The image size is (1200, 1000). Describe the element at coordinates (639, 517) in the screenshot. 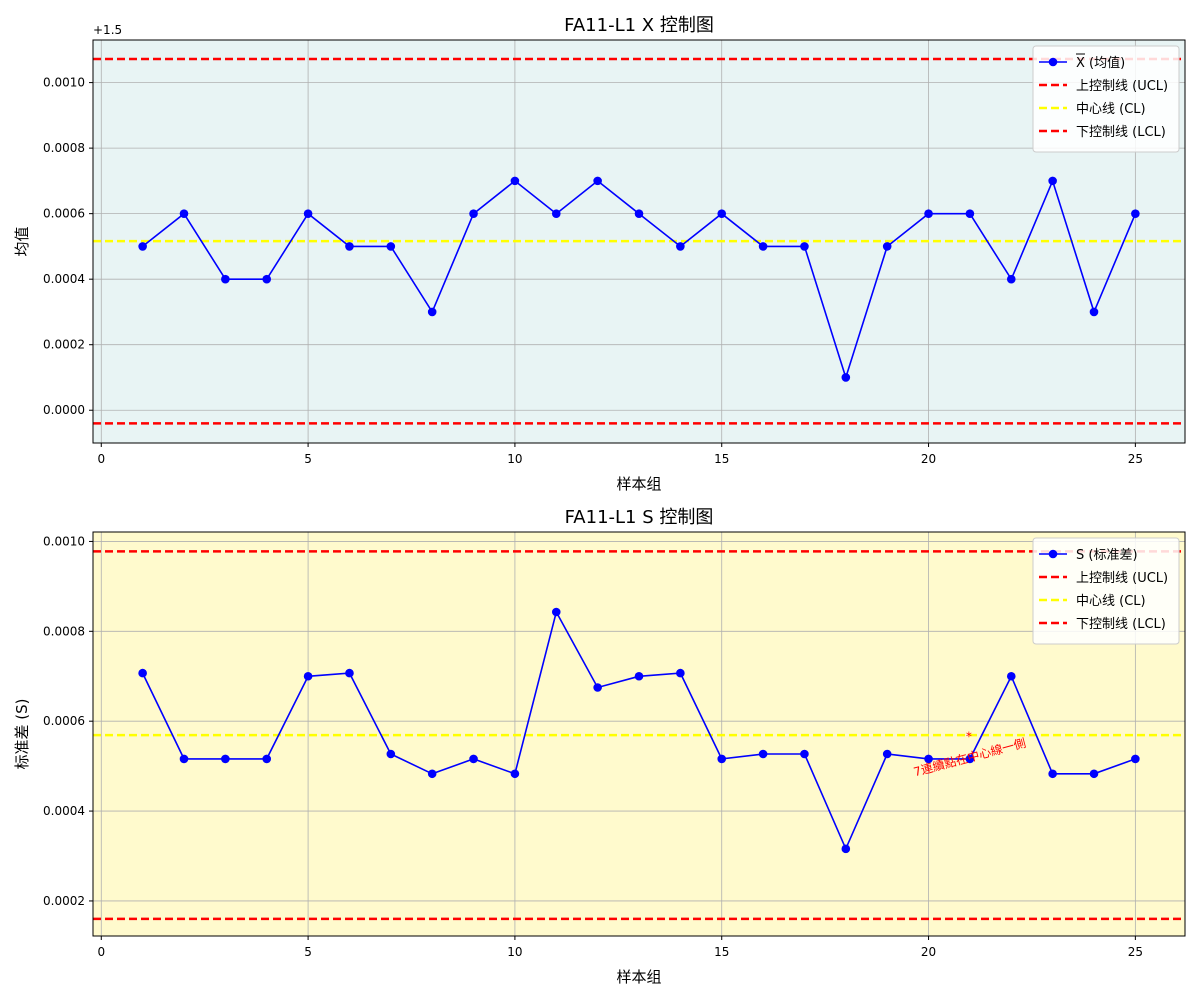

I see `chart-title: FA11-L1 S 控制图` at that location.